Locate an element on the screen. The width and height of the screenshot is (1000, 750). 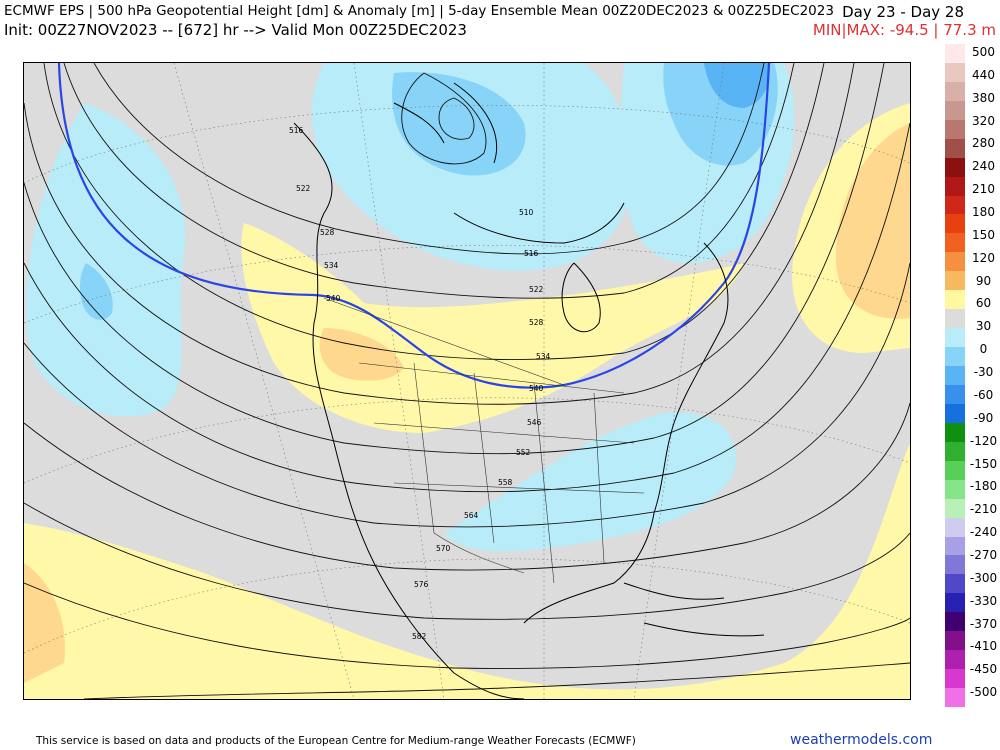
day-range: Day 23 - Day 28 is located at coordinates (903, 12).